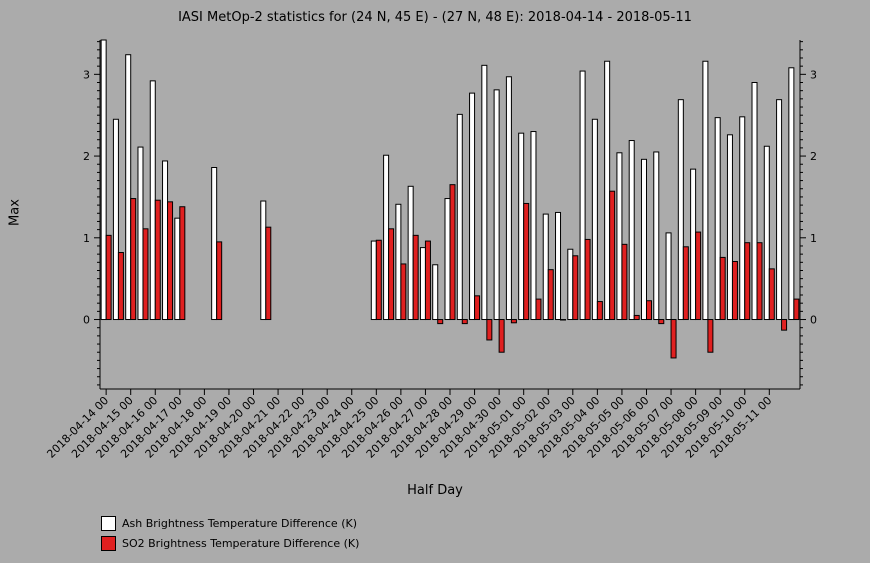 This screenshot has height=563, width=870. I want to click on x-axis-label: Half Day, so click(435, 490).